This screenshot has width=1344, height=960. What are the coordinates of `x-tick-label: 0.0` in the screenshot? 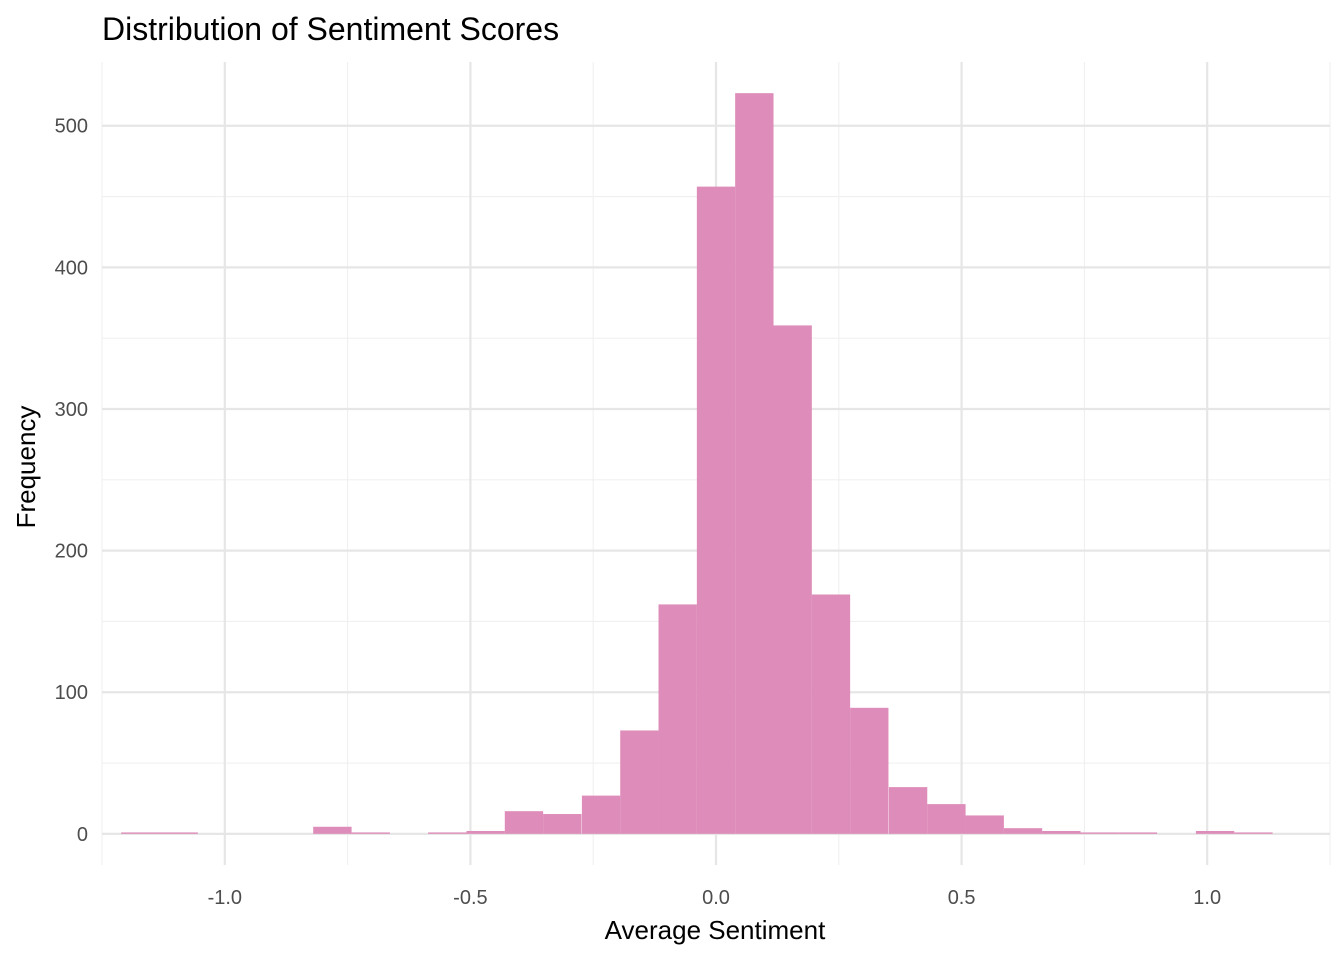 It's located at (716, 898).